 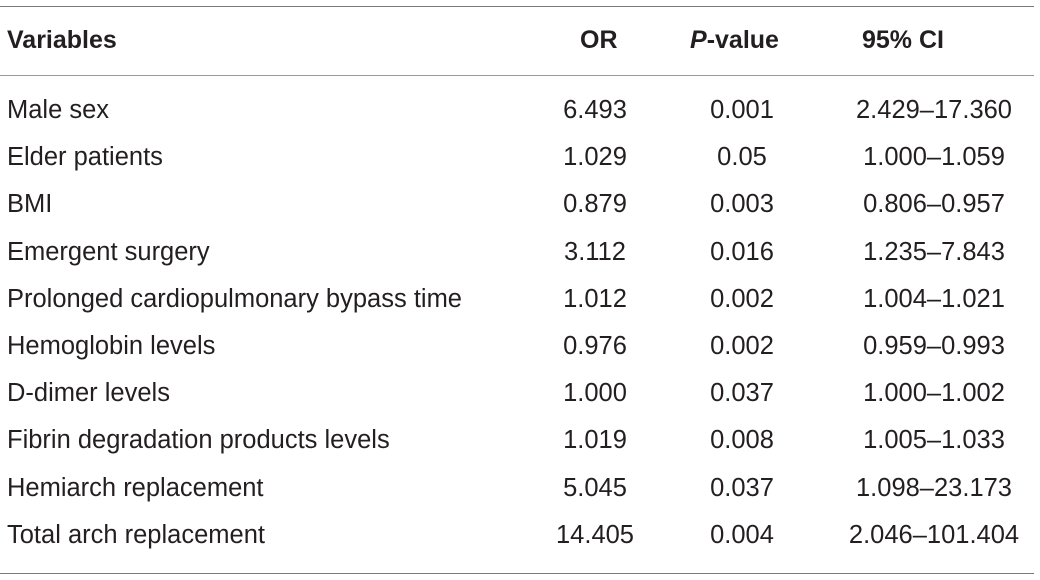 What do you see at coordinates (742, 251) in the screenshot?
I see `cell-p-value: 0.016` at bounding box center [742, 251].